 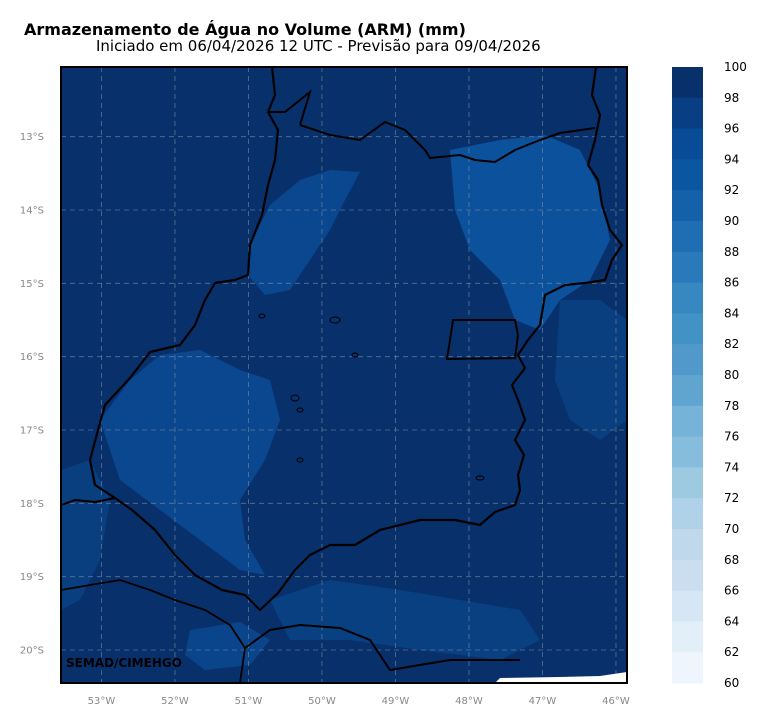 I want to click on patch-southwest, so click(x=190, y=462).